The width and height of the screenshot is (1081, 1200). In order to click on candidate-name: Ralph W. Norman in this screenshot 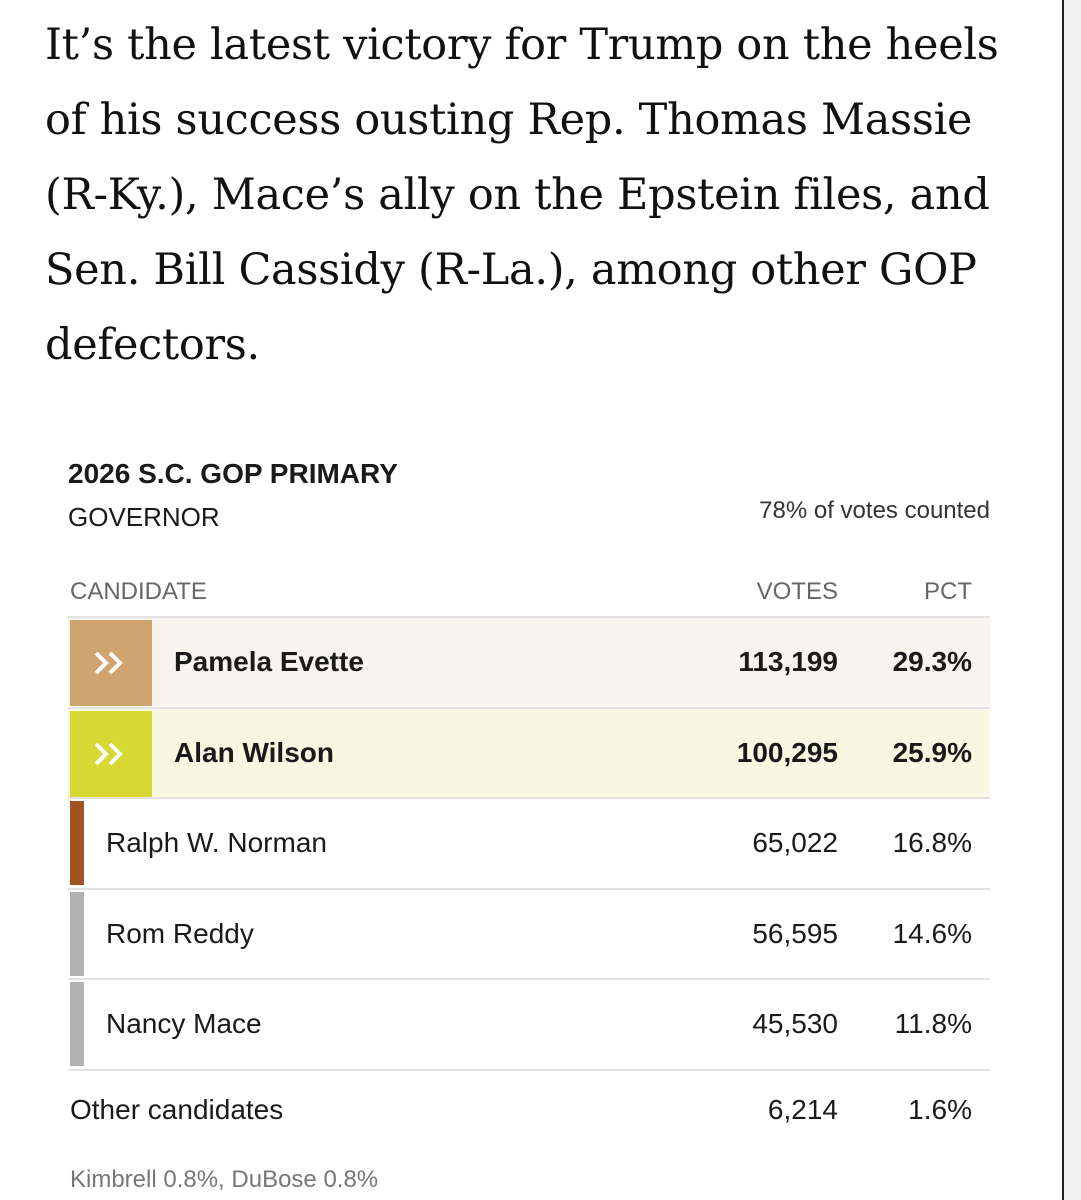, I will do `click(216, 842)`.